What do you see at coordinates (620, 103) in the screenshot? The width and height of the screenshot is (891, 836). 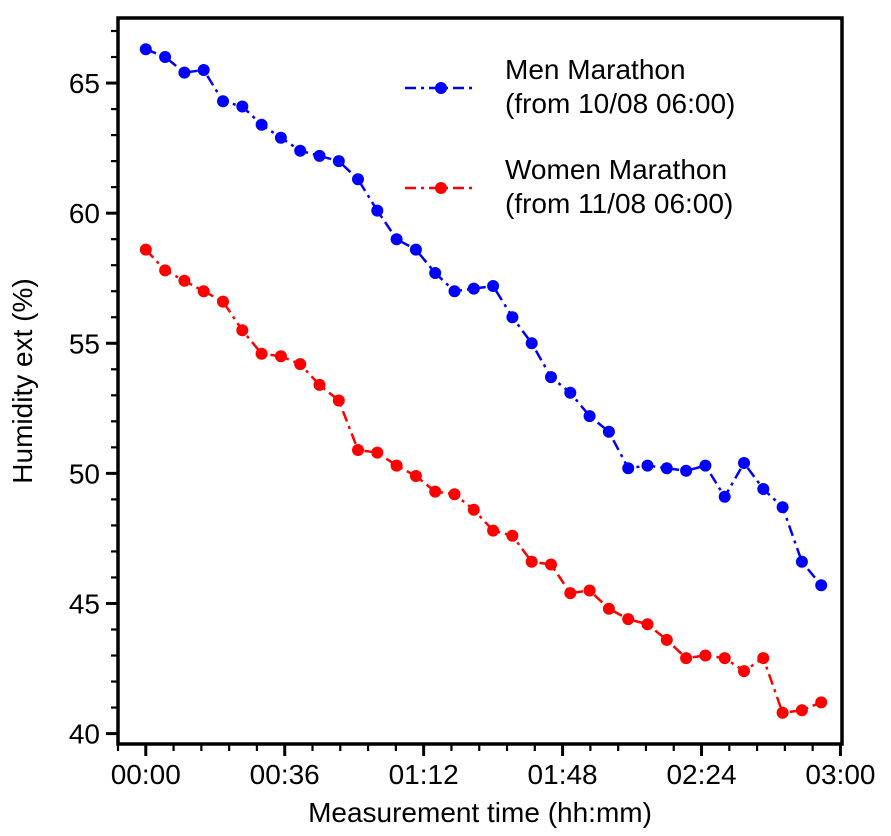 I see `legend-label-men-line2: (from 10/08 06:00)` at bounding box center [620, 103].